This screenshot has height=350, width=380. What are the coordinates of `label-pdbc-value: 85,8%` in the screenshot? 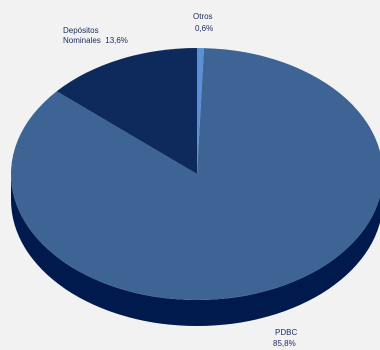 It's located at (284, 343).